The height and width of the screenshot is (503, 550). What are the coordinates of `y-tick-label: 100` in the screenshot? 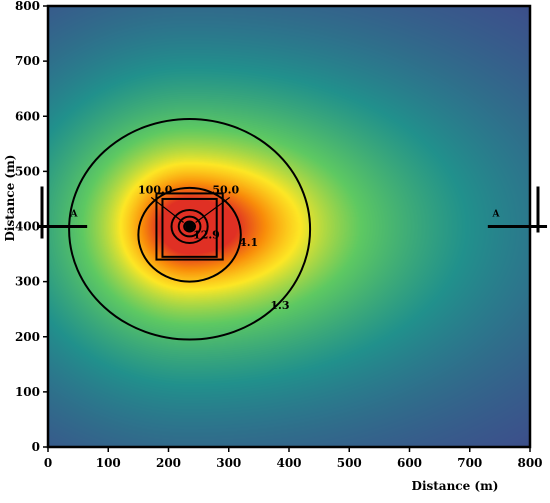 It's located at (27, 392).